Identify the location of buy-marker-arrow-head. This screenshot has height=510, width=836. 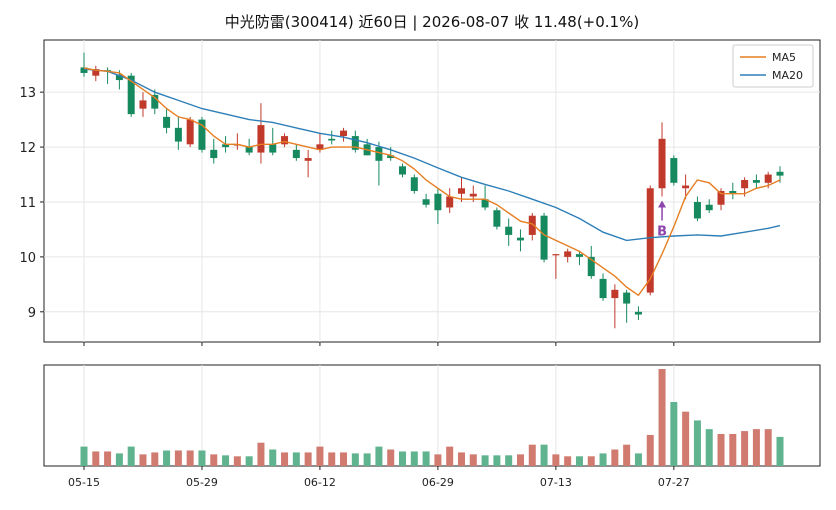
(662, 204).